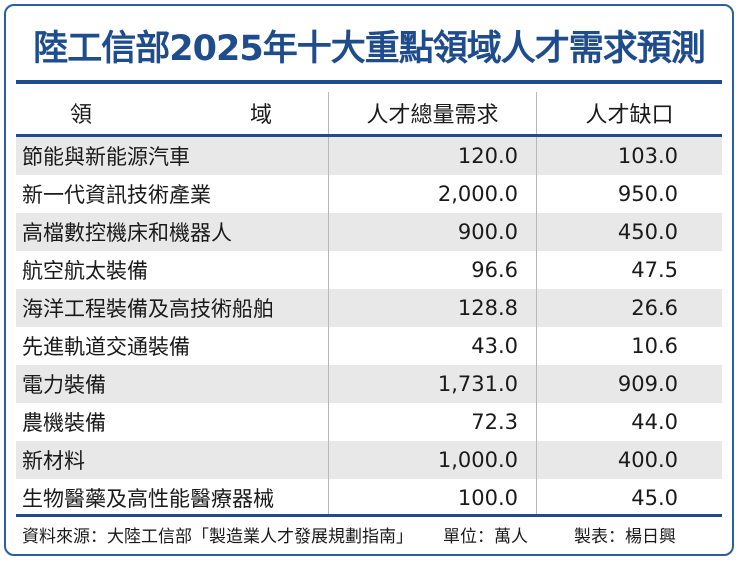  Describe the element at coordinates (625, 536) in the screenshot. I see `maker-note: 製表：楊日興` at that location.